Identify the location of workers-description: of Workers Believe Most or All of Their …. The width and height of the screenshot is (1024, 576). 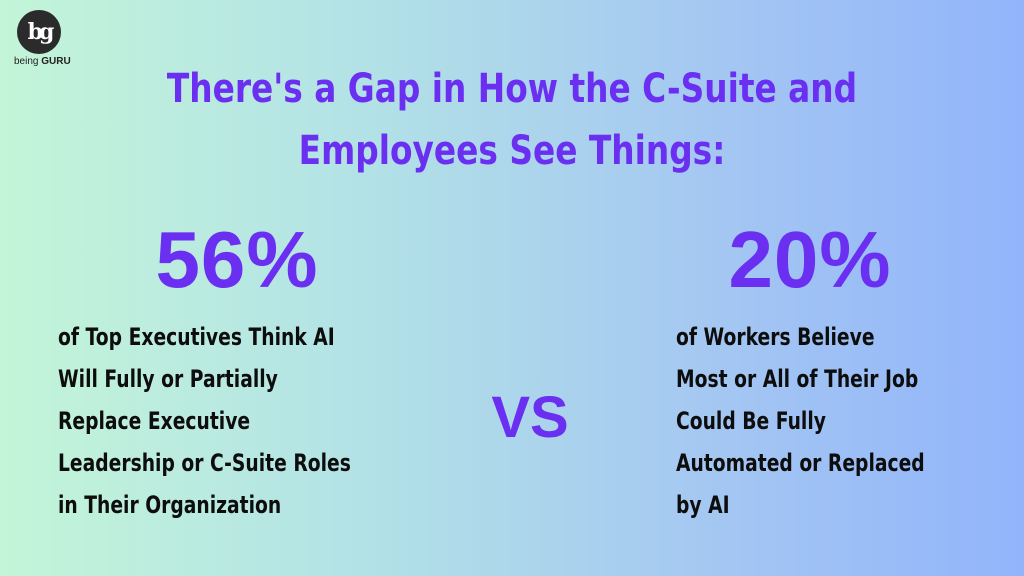
(800, 421).